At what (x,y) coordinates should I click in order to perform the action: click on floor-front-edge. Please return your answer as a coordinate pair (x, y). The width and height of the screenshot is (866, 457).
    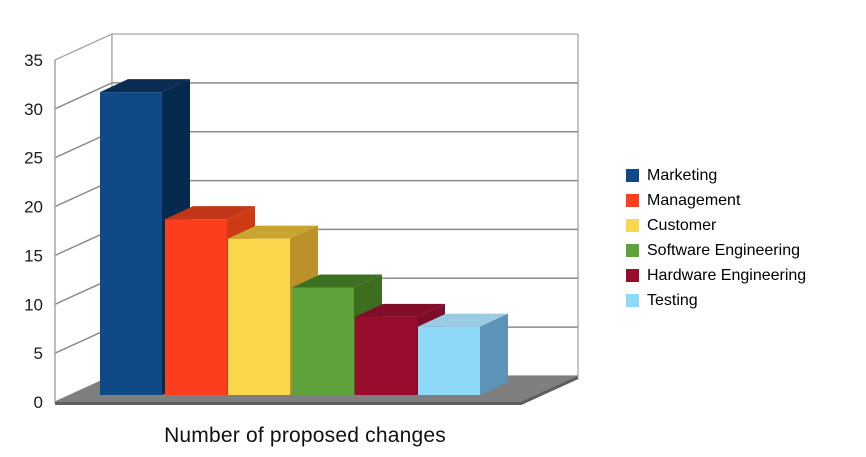
    Looking at the image, I should click on (317, 390).